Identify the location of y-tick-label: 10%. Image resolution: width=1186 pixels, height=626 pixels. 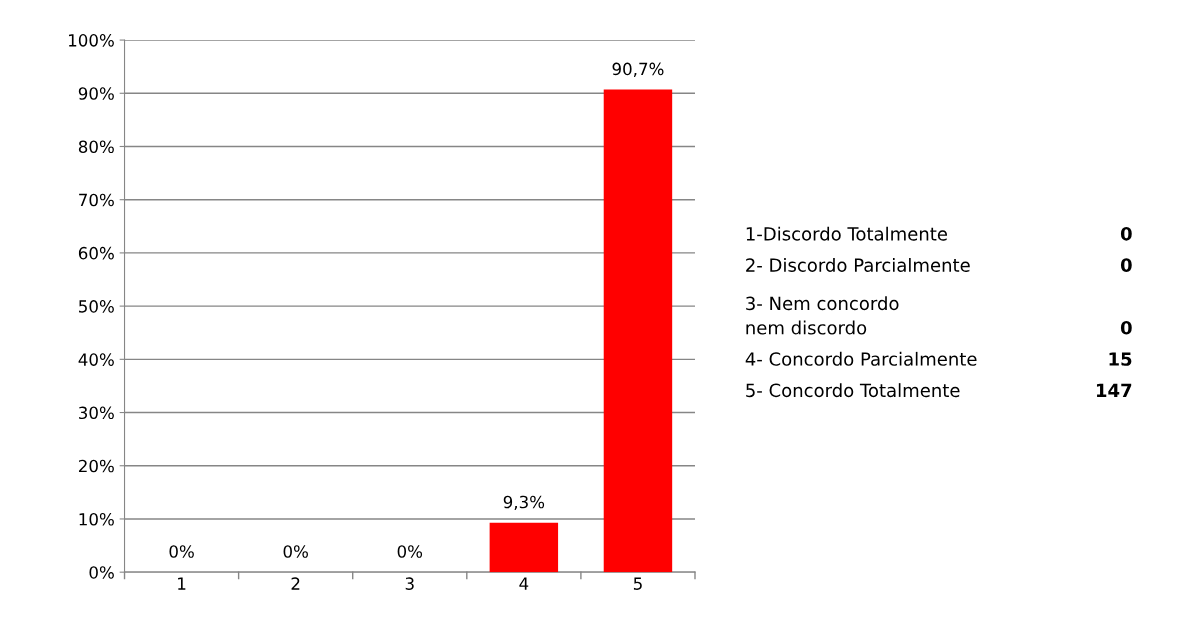
(96, 519).